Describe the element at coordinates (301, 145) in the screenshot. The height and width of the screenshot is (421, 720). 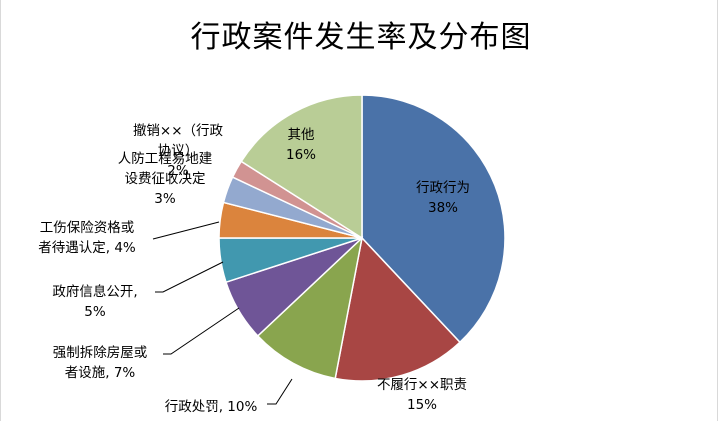
I see `slice-label: 其他 16%` at that location.